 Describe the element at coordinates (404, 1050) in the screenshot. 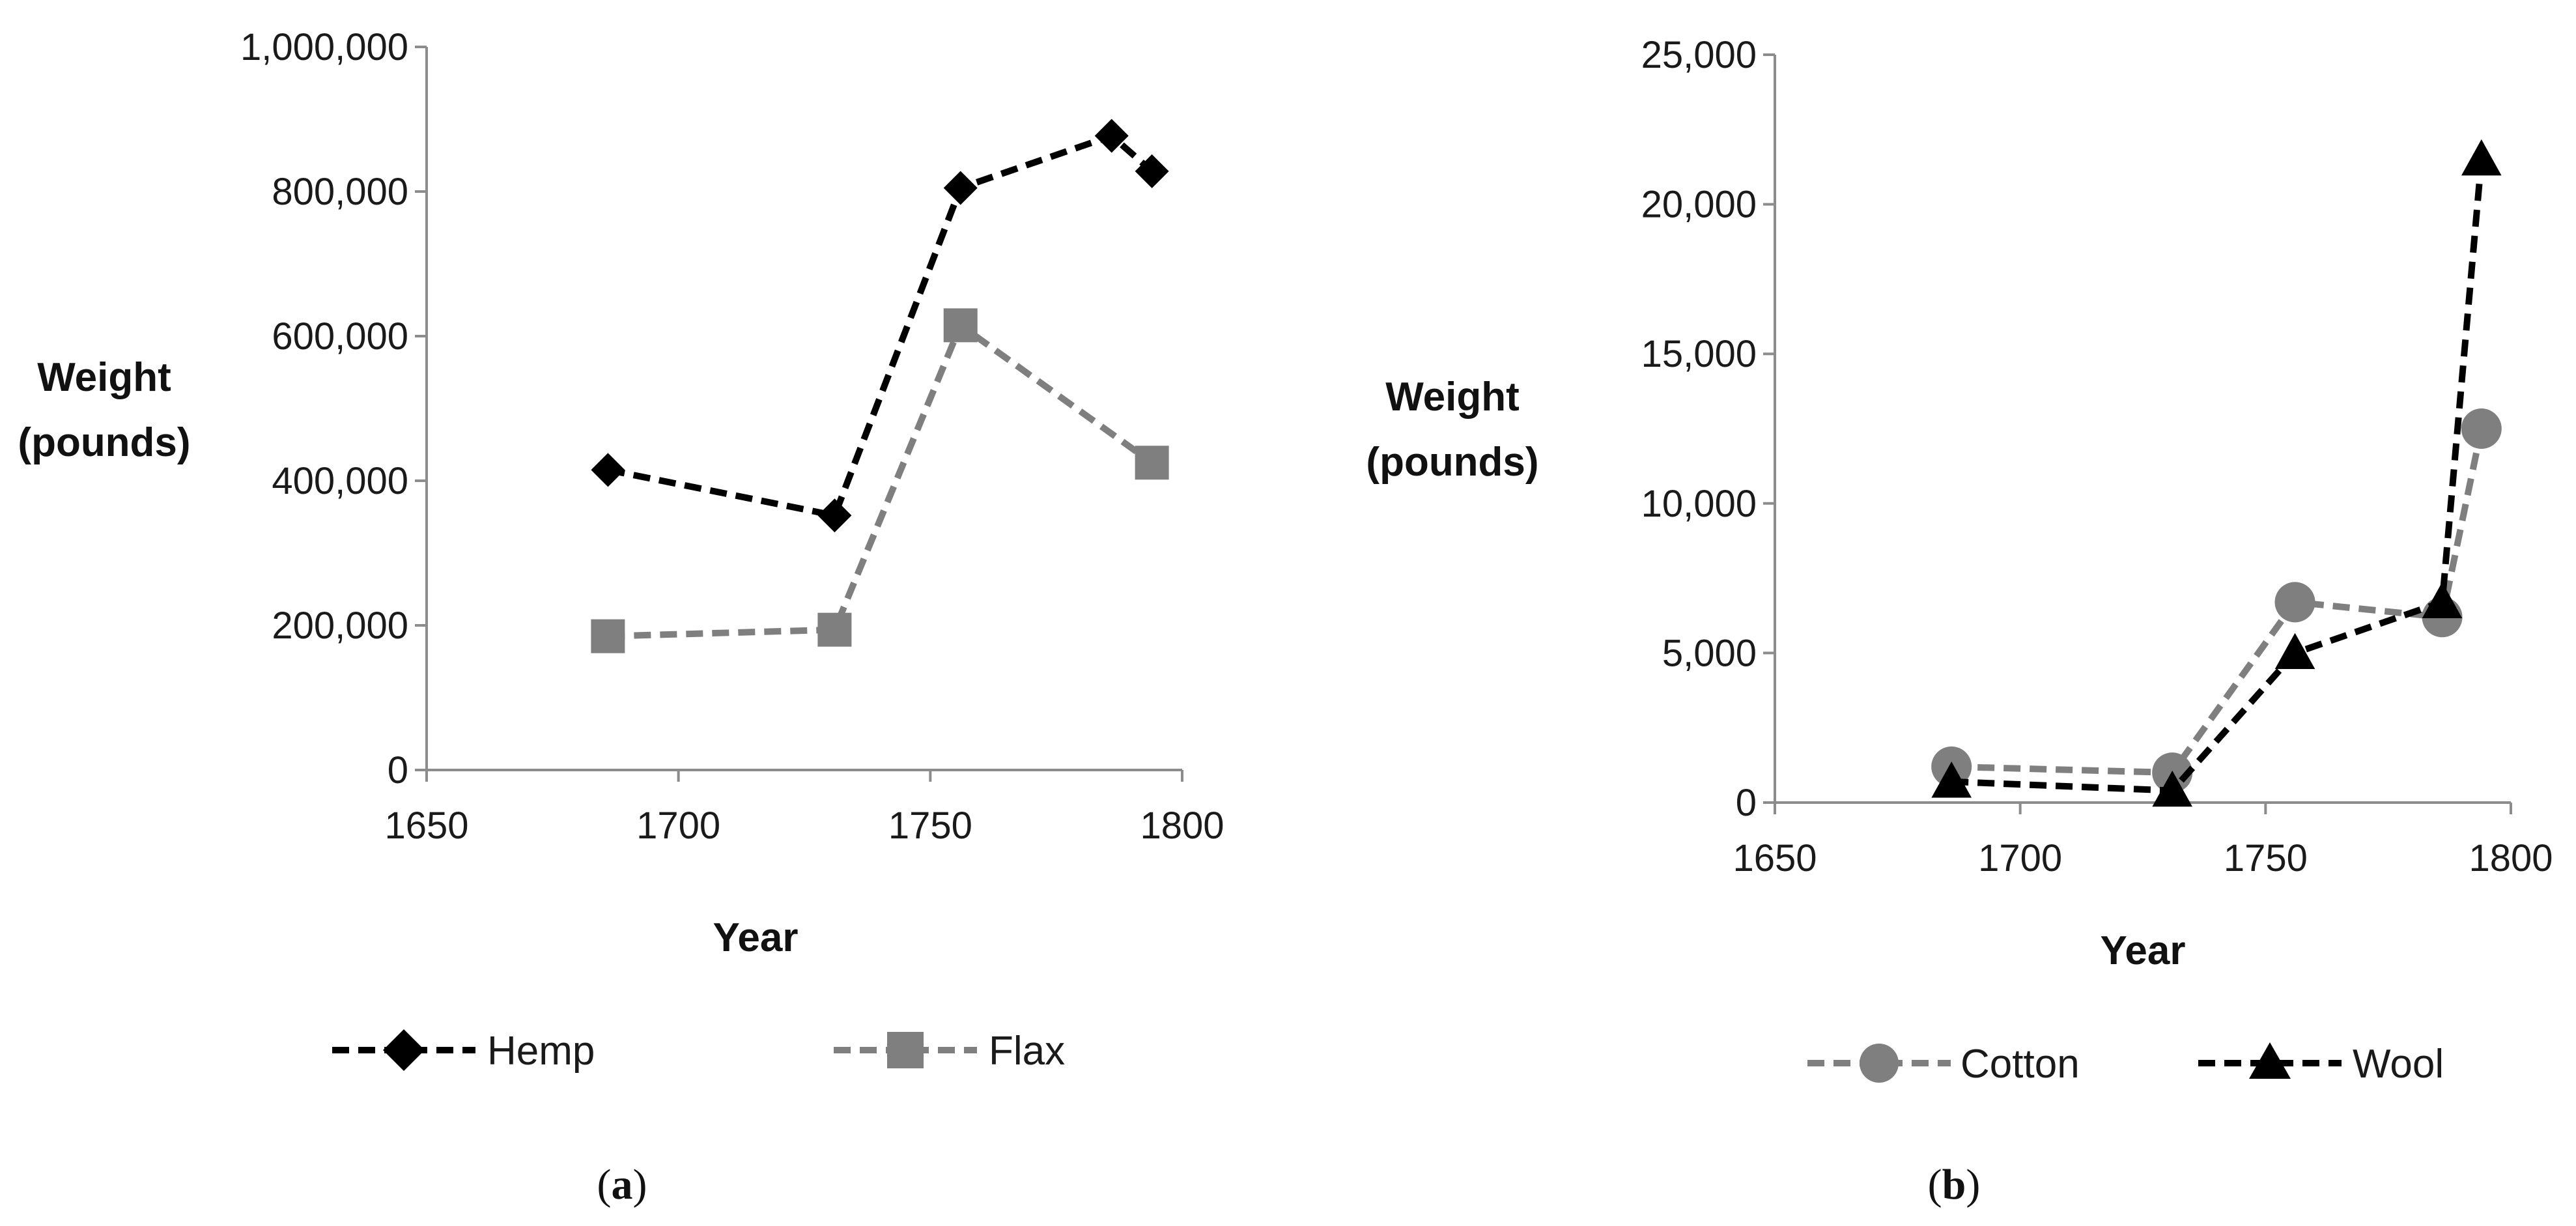

I see `legend-hemp-marker` at that location.